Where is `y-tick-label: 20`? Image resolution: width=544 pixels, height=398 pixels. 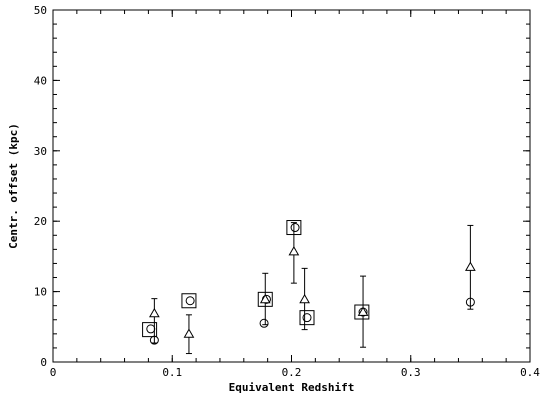
y-tick-label: 20 is located at coordinates (40, 221).